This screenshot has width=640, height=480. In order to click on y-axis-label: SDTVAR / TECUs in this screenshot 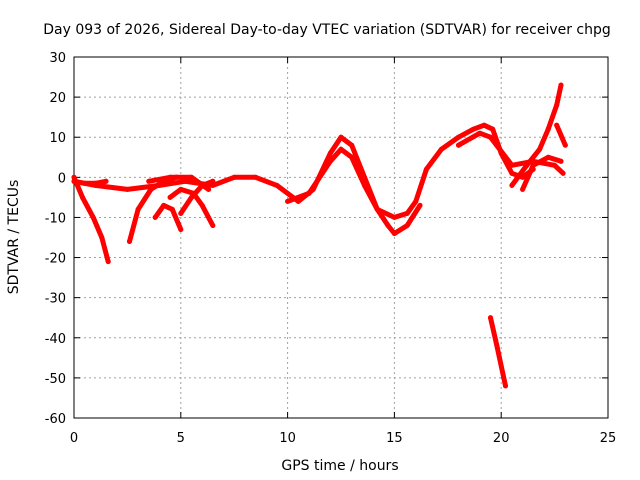, I will do `click(14, 237)`.